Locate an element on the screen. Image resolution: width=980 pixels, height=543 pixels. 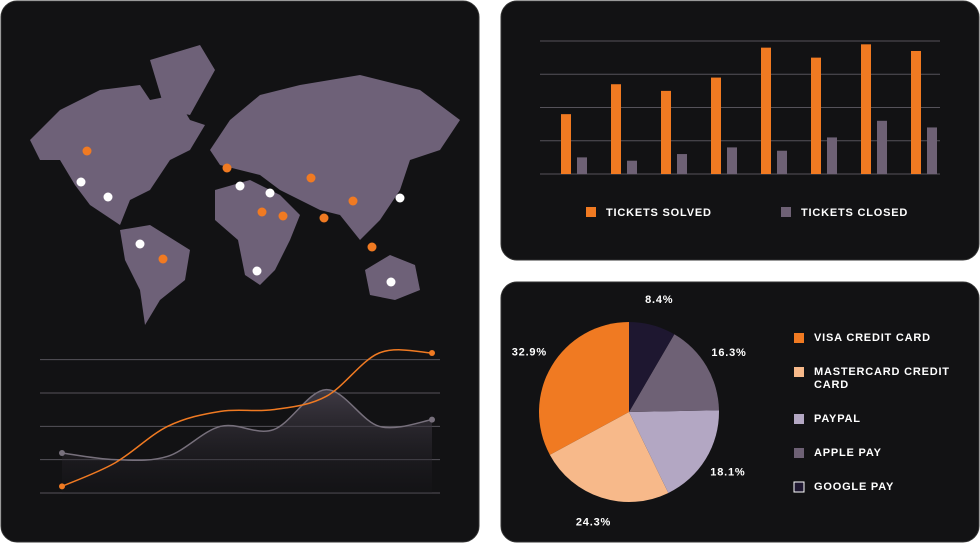
value-label: 18.1% is located at coordinates (727, 473).